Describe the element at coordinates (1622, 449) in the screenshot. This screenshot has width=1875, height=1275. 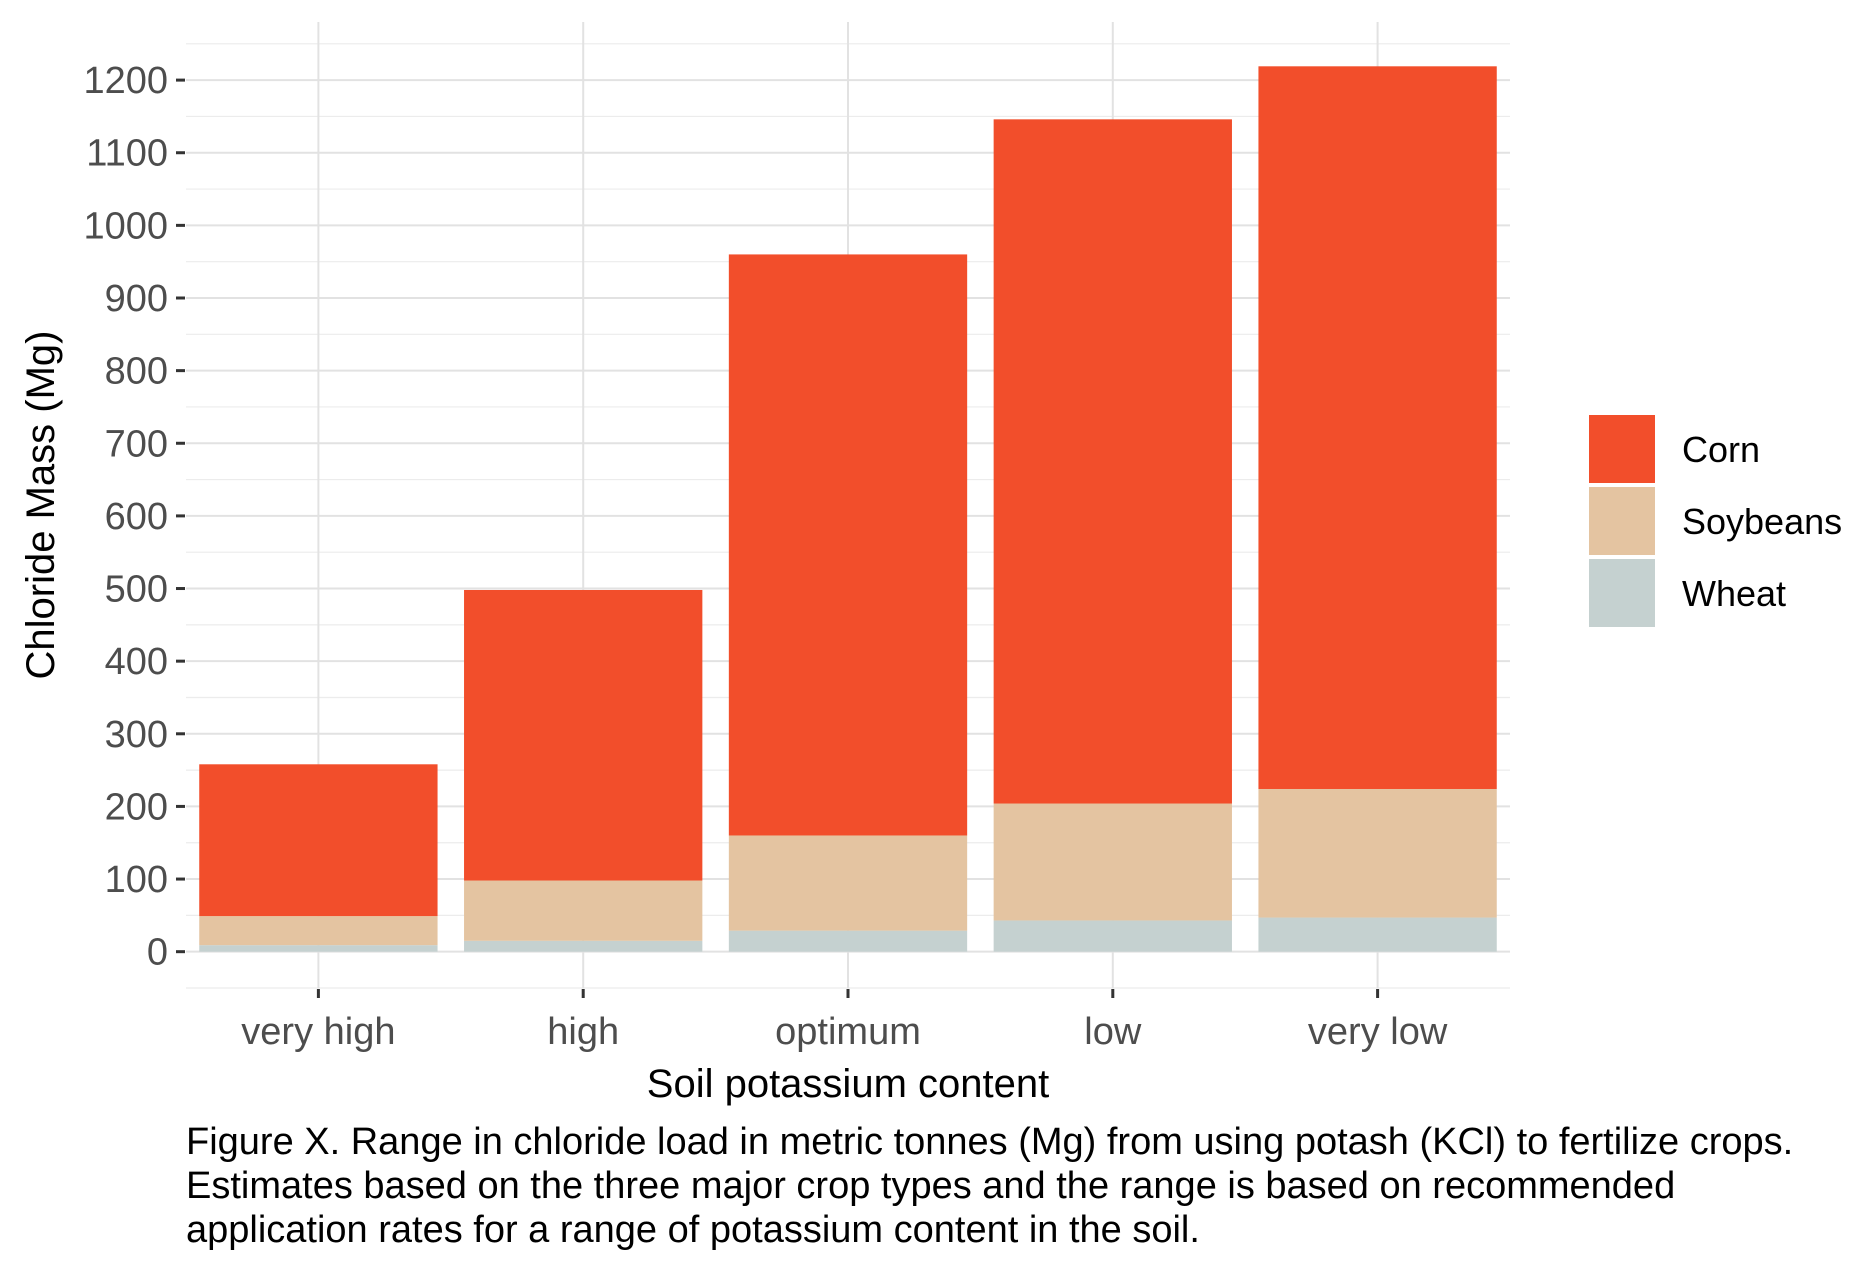
I see `legend-swatch-corn` at that location.